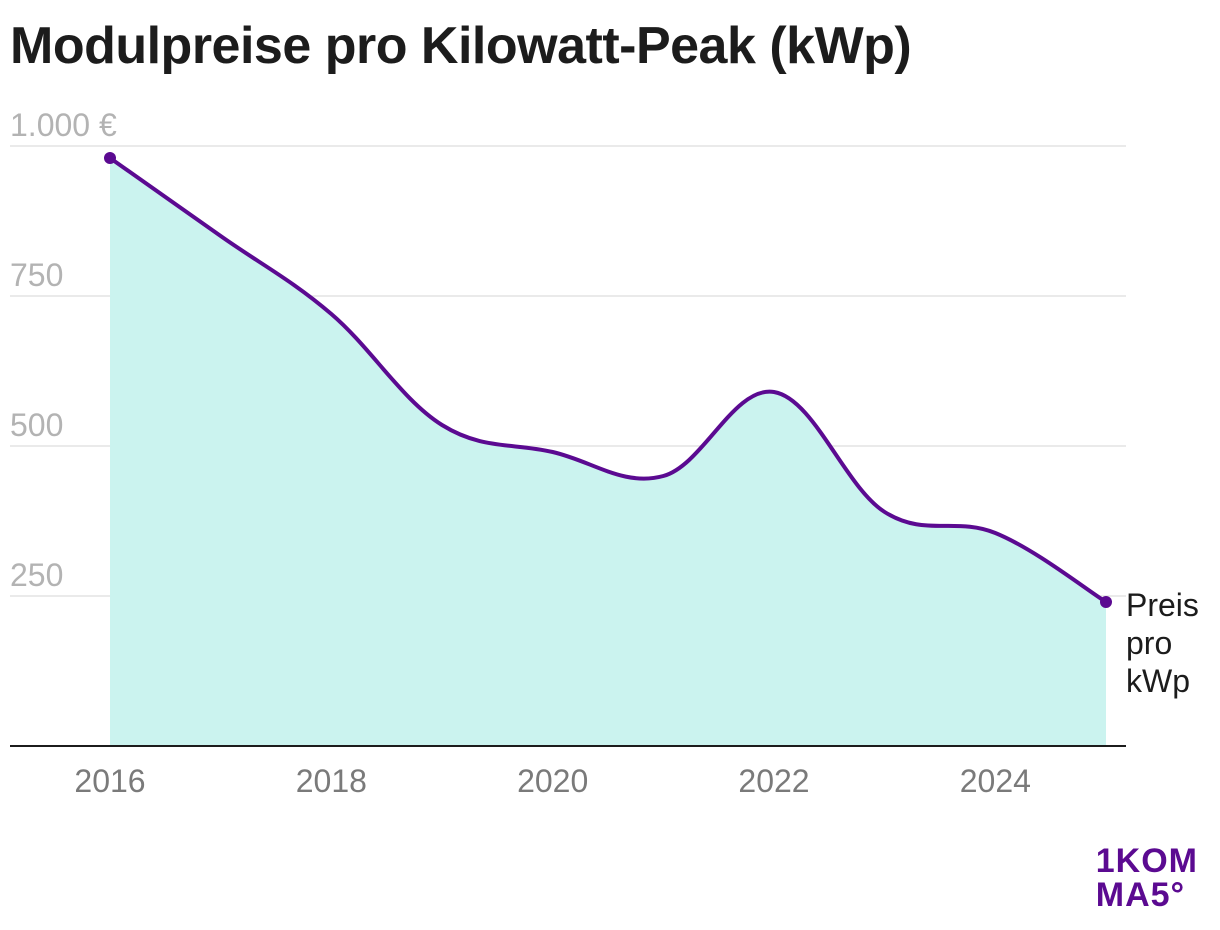 This screenshot has width=1220, height=930. I want to click on x-axis-ticks: 2016 2018 2020 2022 2024, so click(552, 781).